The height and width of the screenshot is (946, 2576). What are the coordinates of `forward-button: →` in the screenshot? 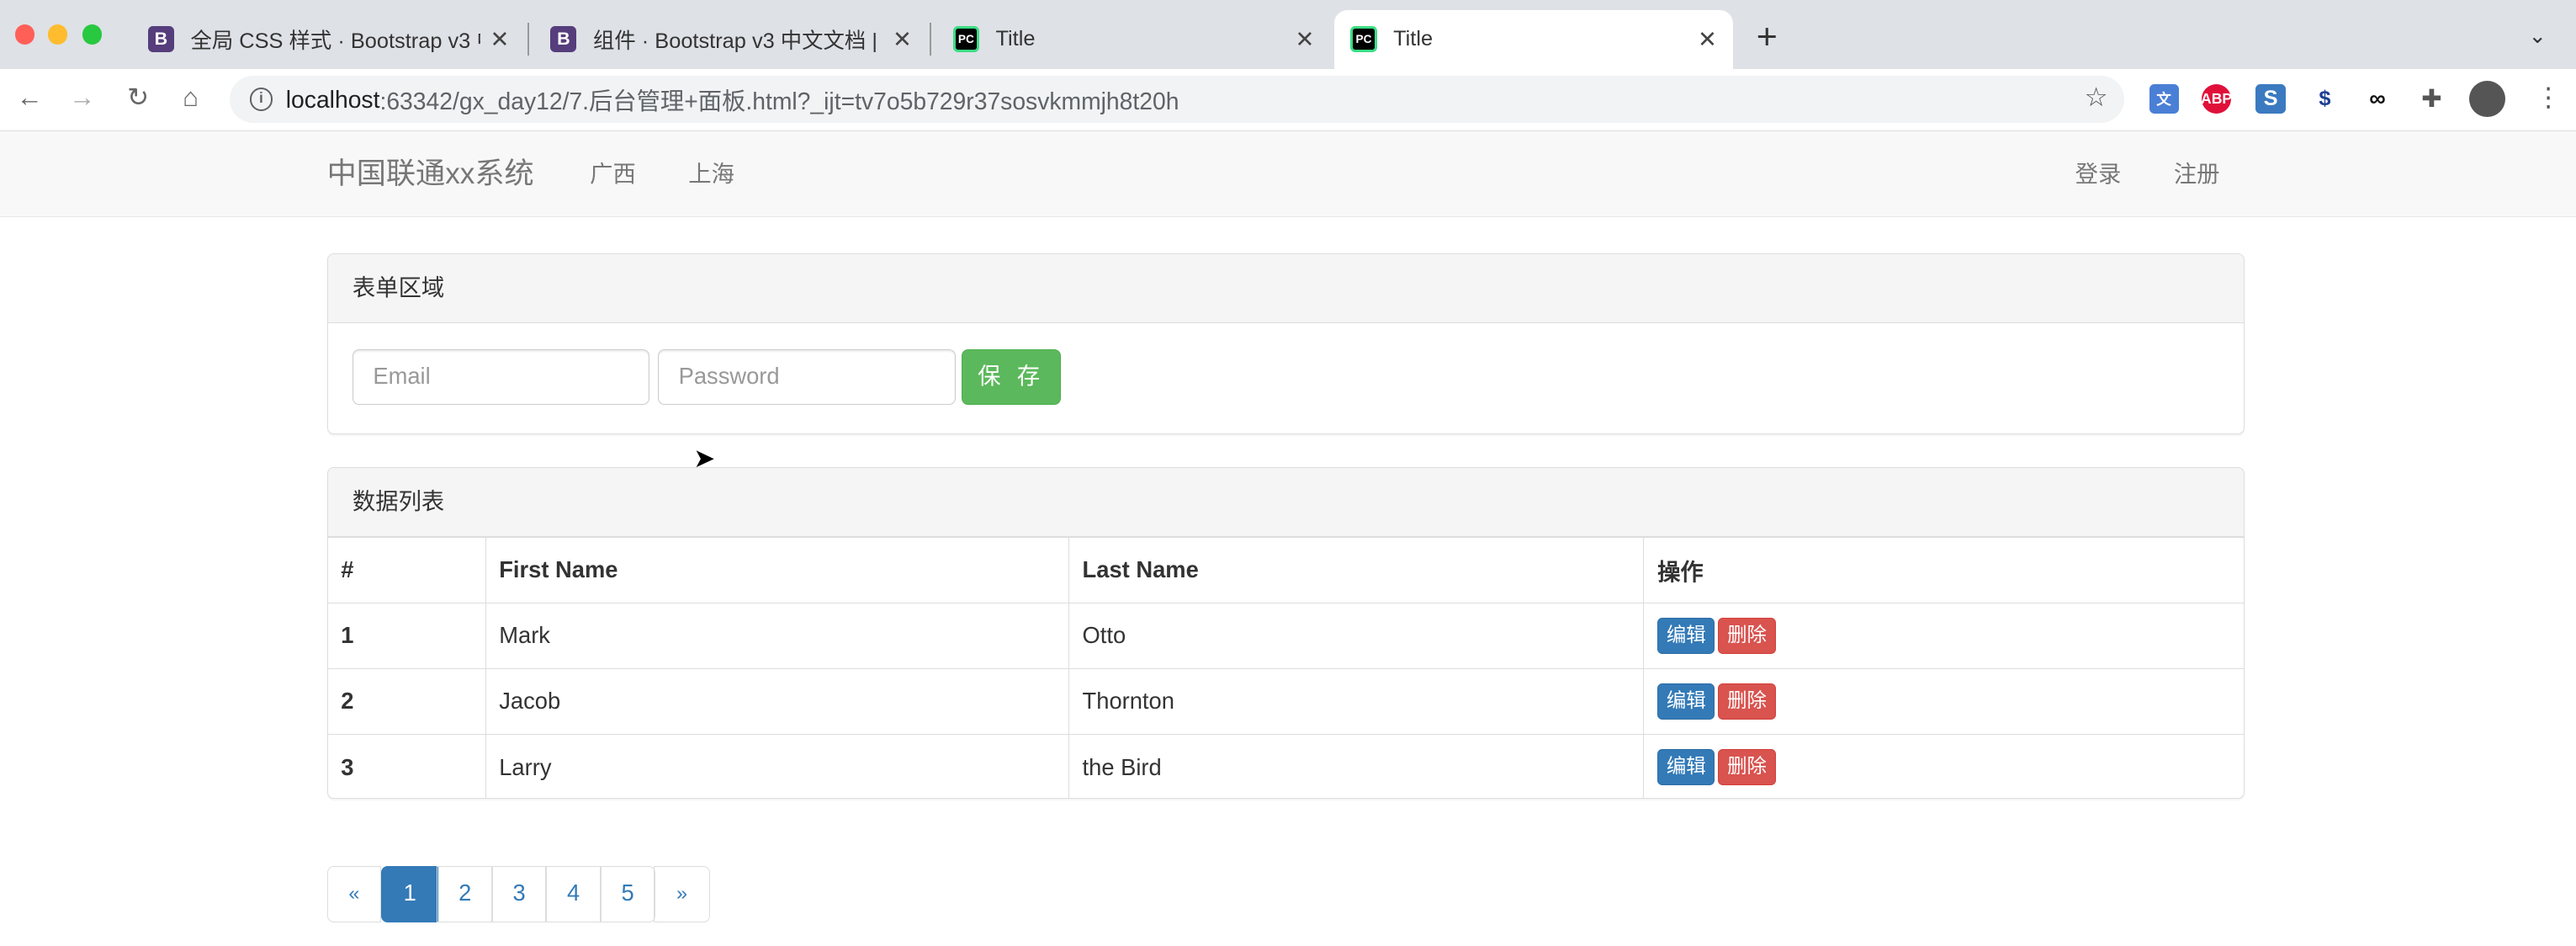 It's located at (82, 97).